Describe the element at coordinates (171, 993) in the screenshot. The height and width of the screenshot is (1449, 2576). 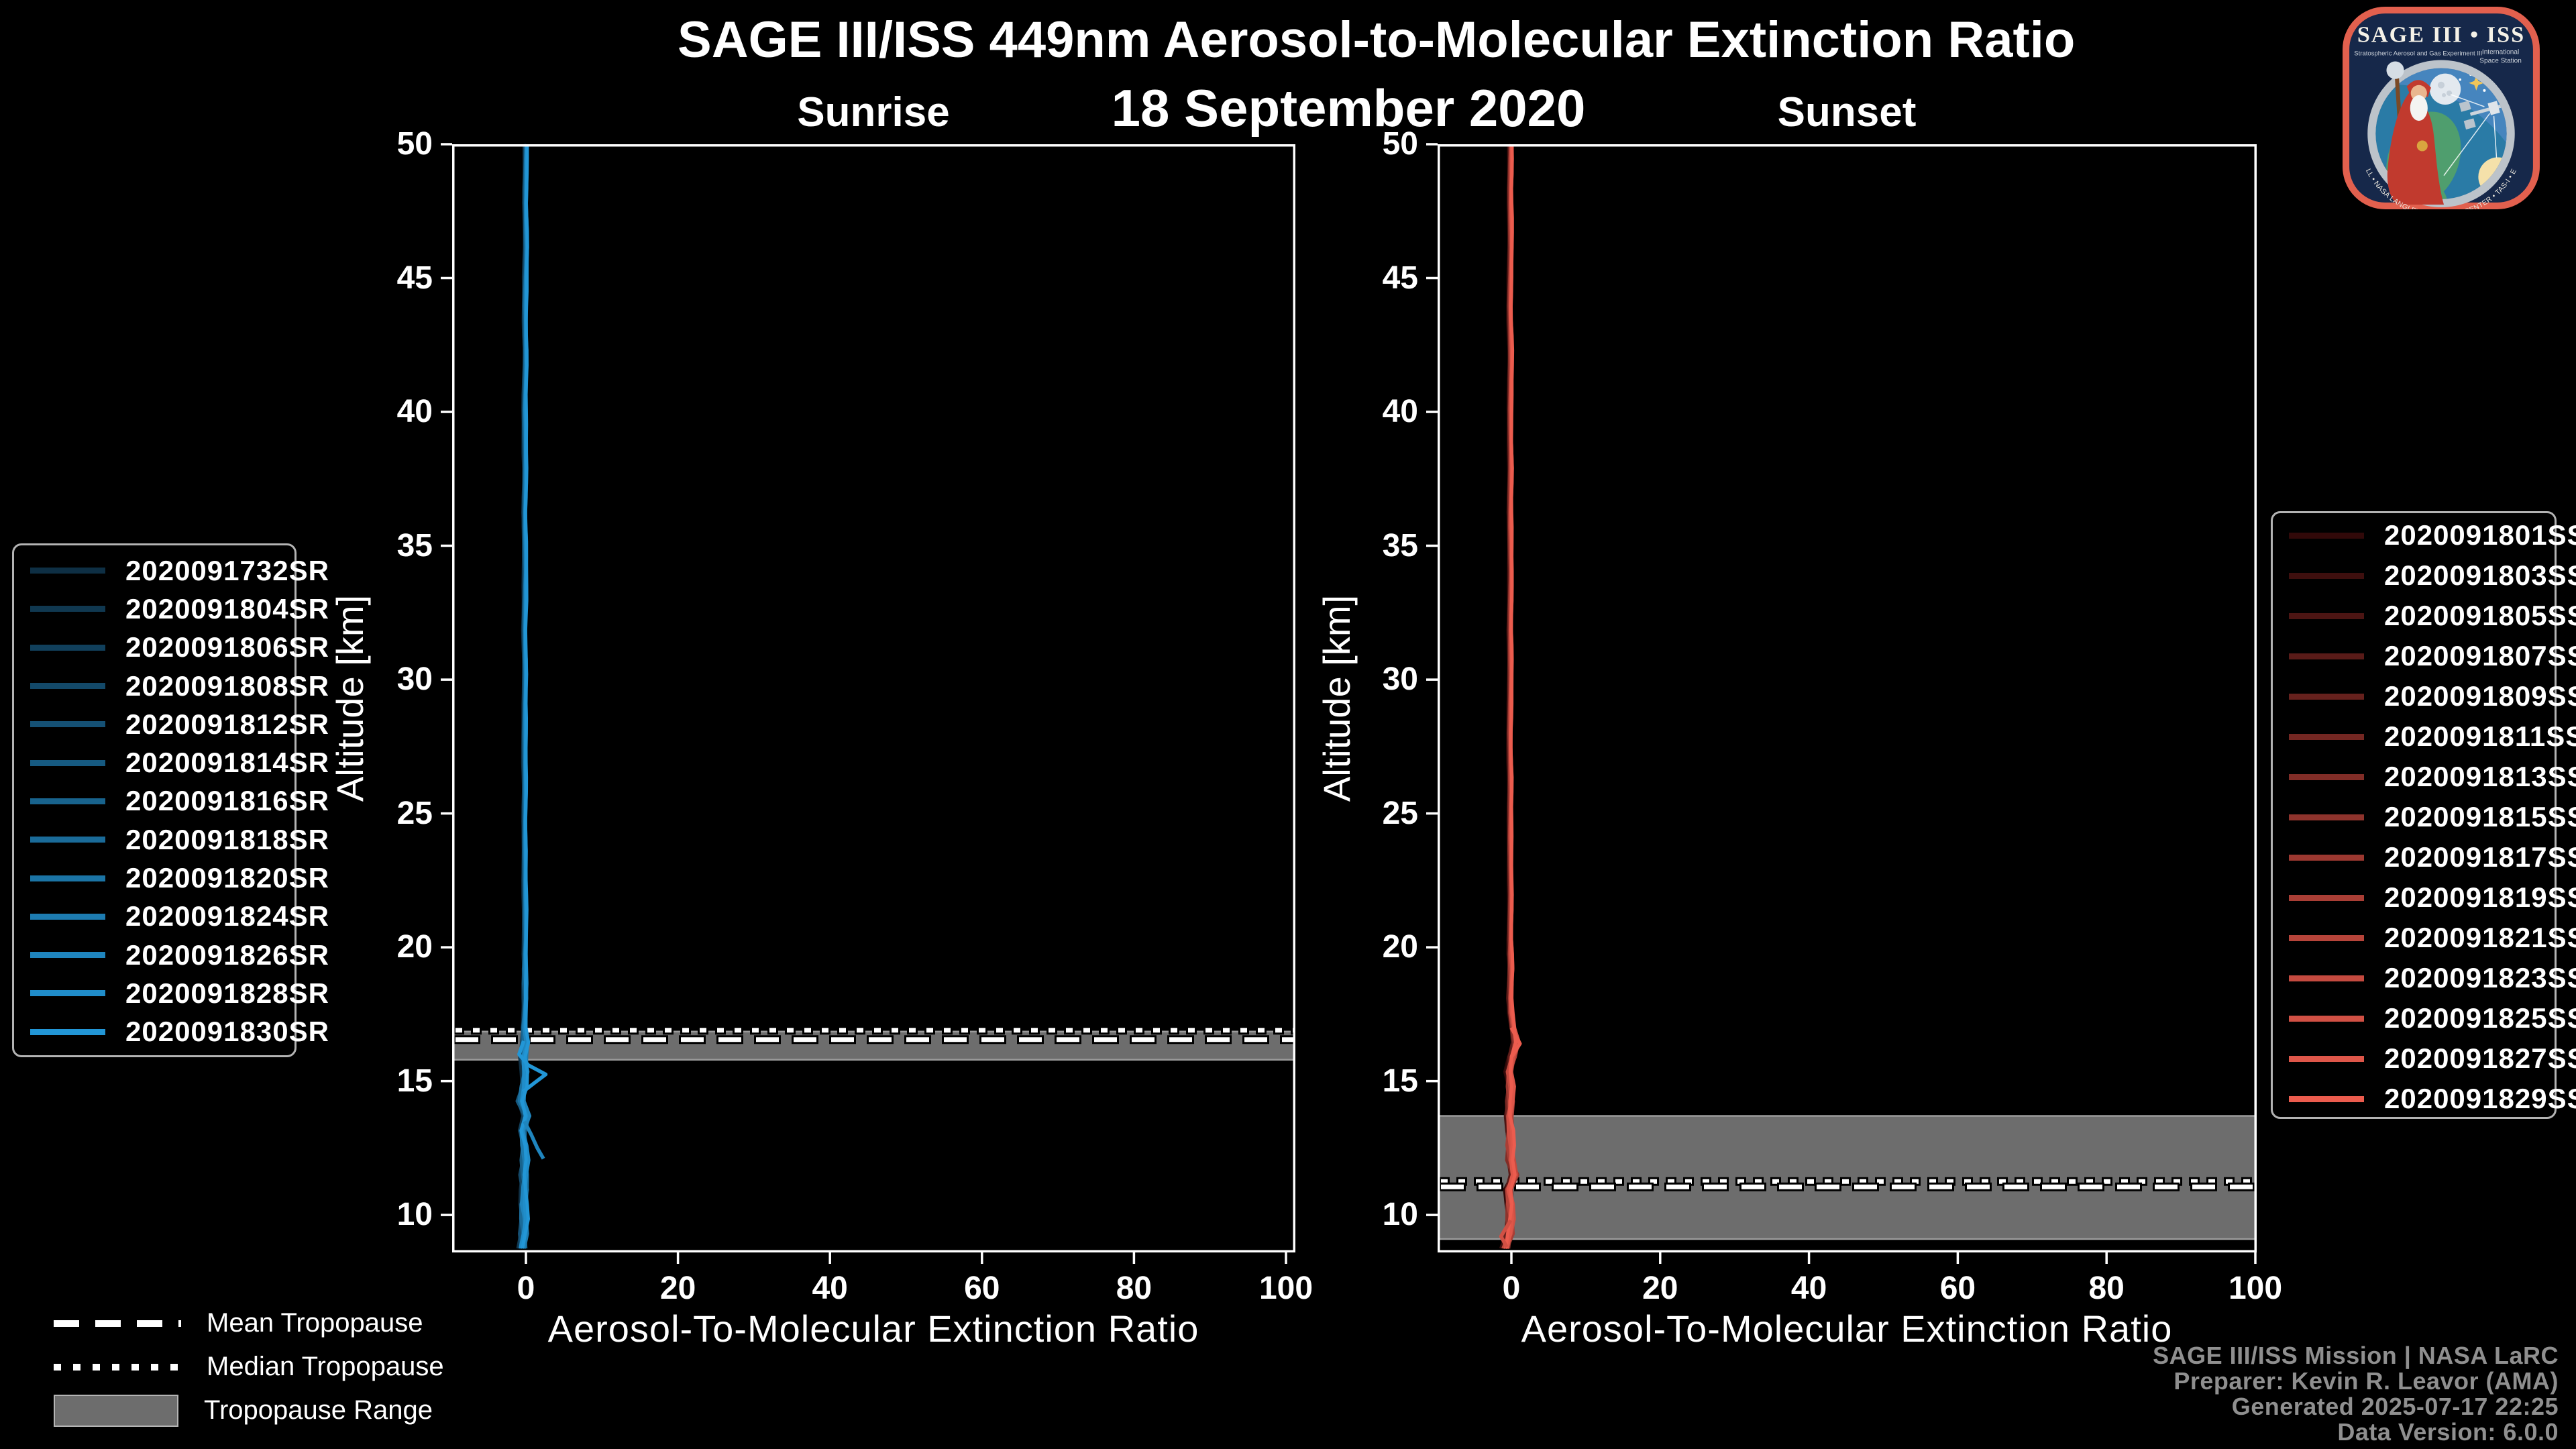
I see `legend-item-2020091828SR: 2020091828SR` at that location.